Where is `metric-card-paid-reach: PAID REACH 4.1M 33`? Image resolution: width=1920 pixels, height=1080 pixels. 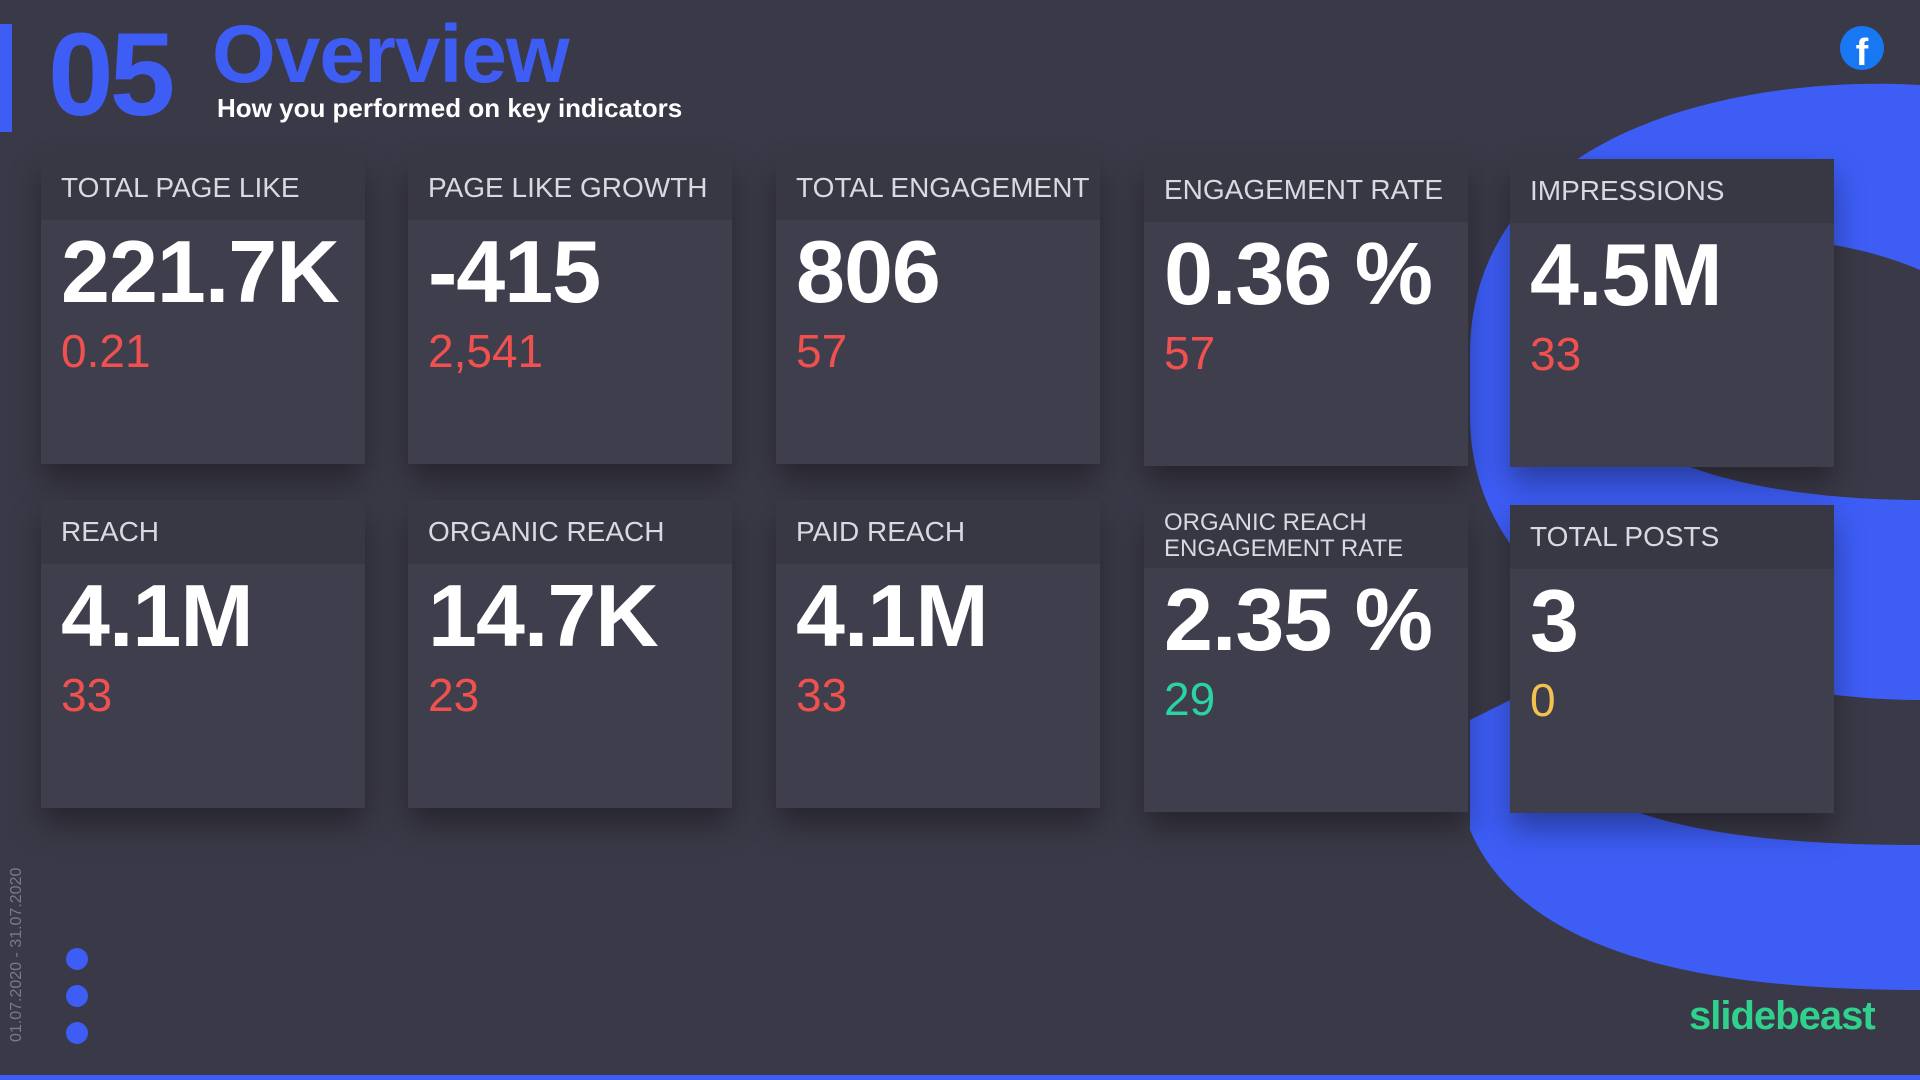 metric-card-paid-reach: PAID REACH 4.1M 33 is located at coordinates (938, 654).